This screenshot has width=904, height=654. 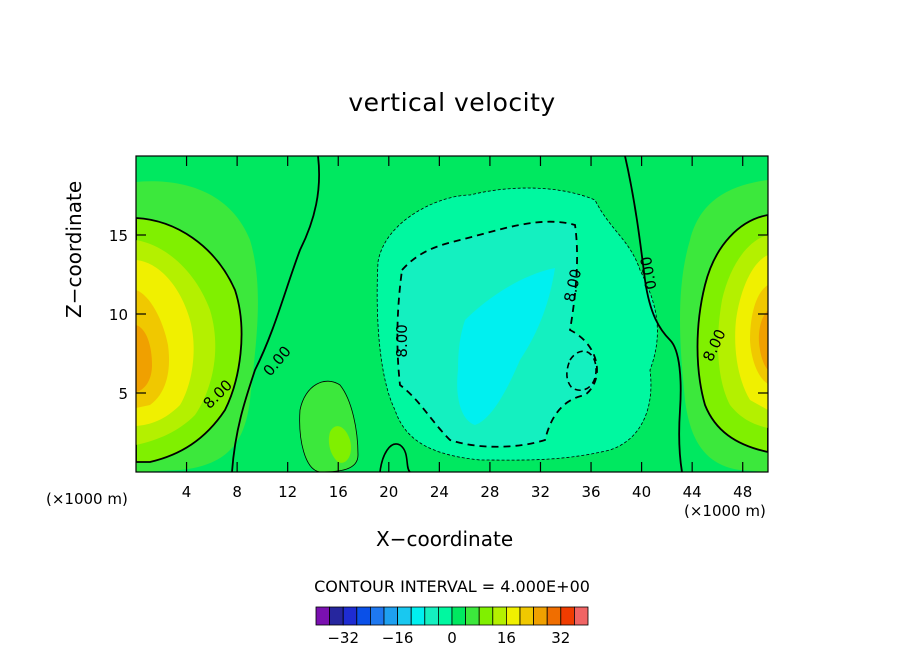 What do you see at coordinates (489, 492) in the screenshot?
I see `x-tick-label: 28` at bounding box center [489, 492].